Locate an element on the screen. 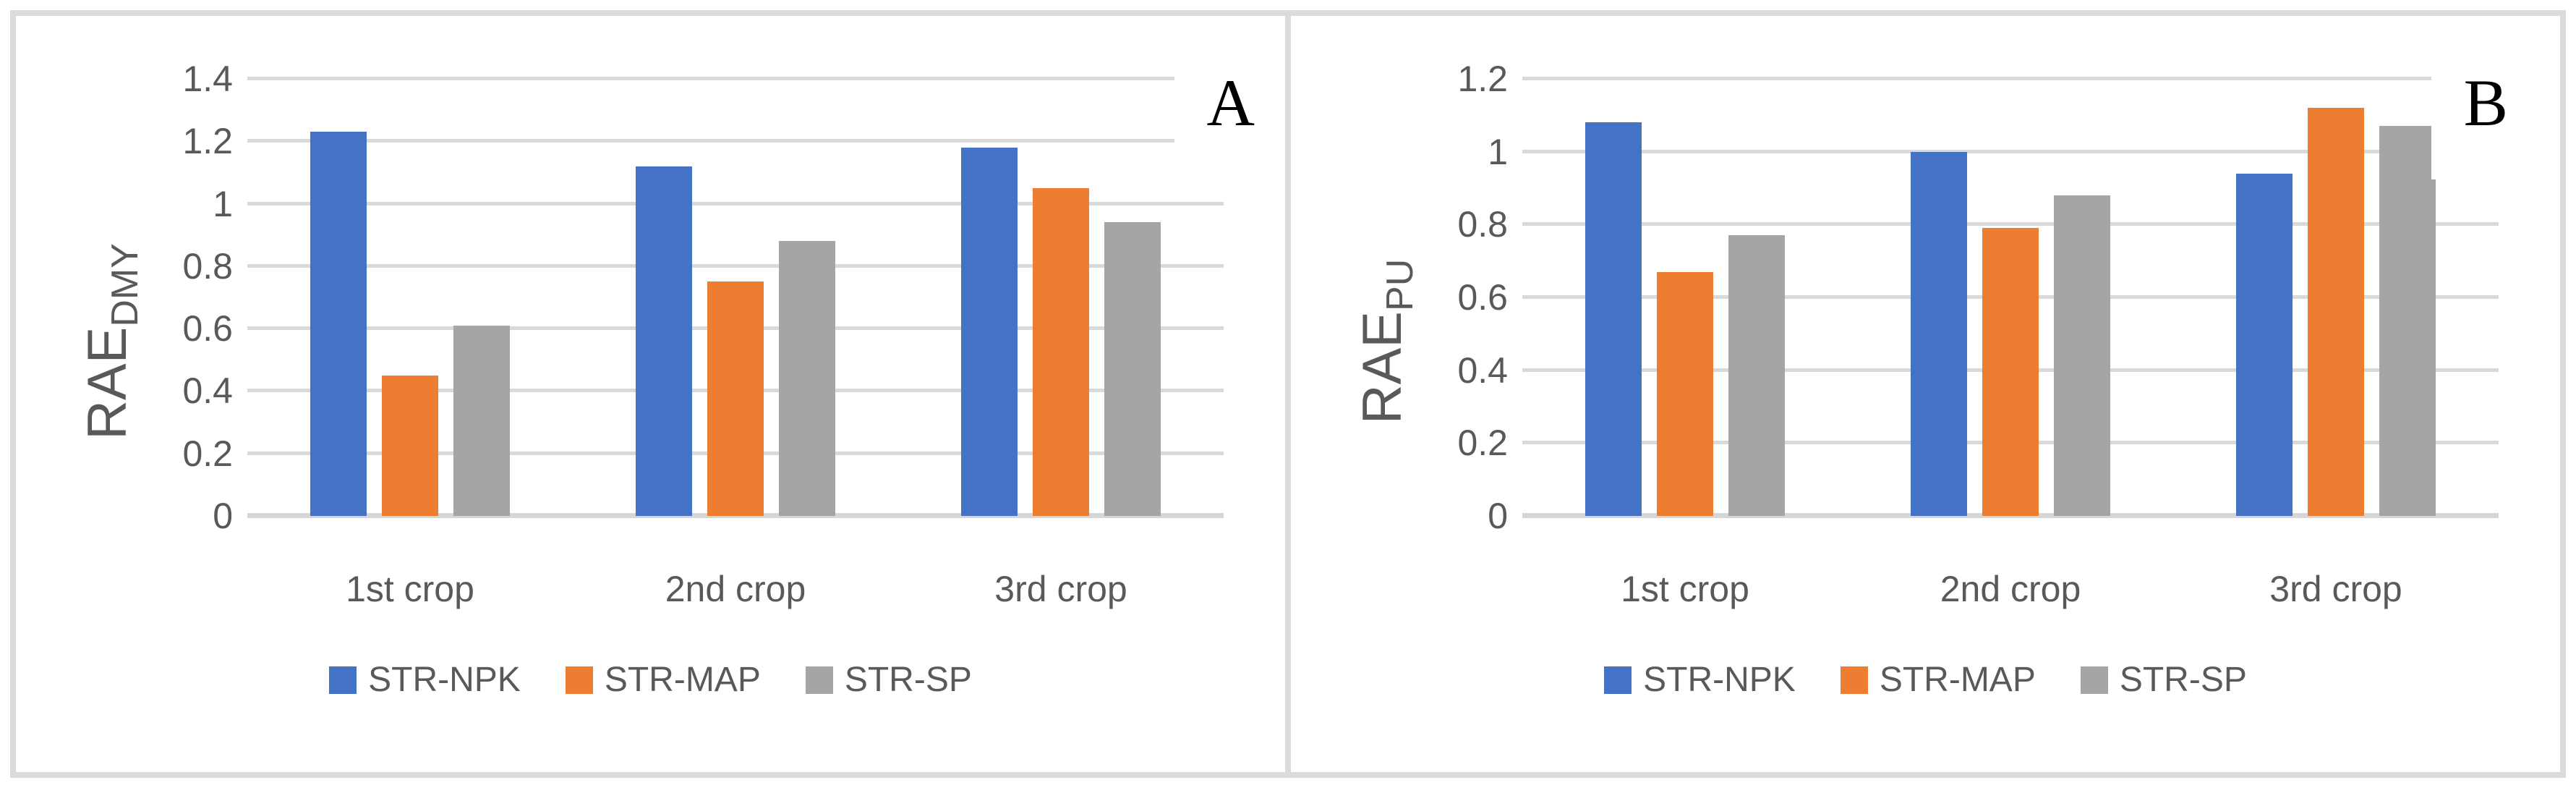  y-axis-tick-labels: 0 0.2 0.4 0.6 0.8 1 1.2 is located at coordinates (1399, 297).